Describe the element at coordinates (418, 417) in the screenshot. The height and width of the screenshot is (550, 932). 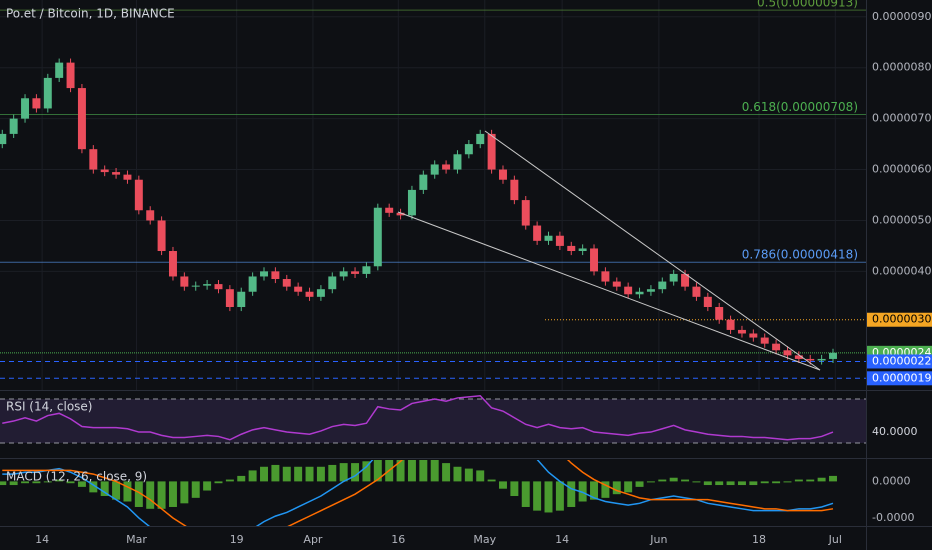
I see `rsi-line` at that location.